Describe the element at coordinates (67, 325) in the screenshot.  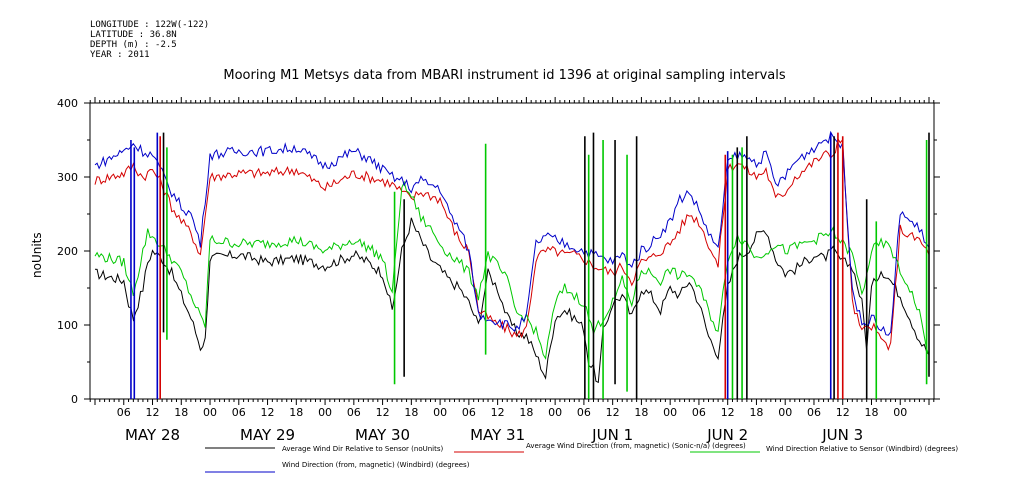
I see `y-tick-label: 100` at that location.